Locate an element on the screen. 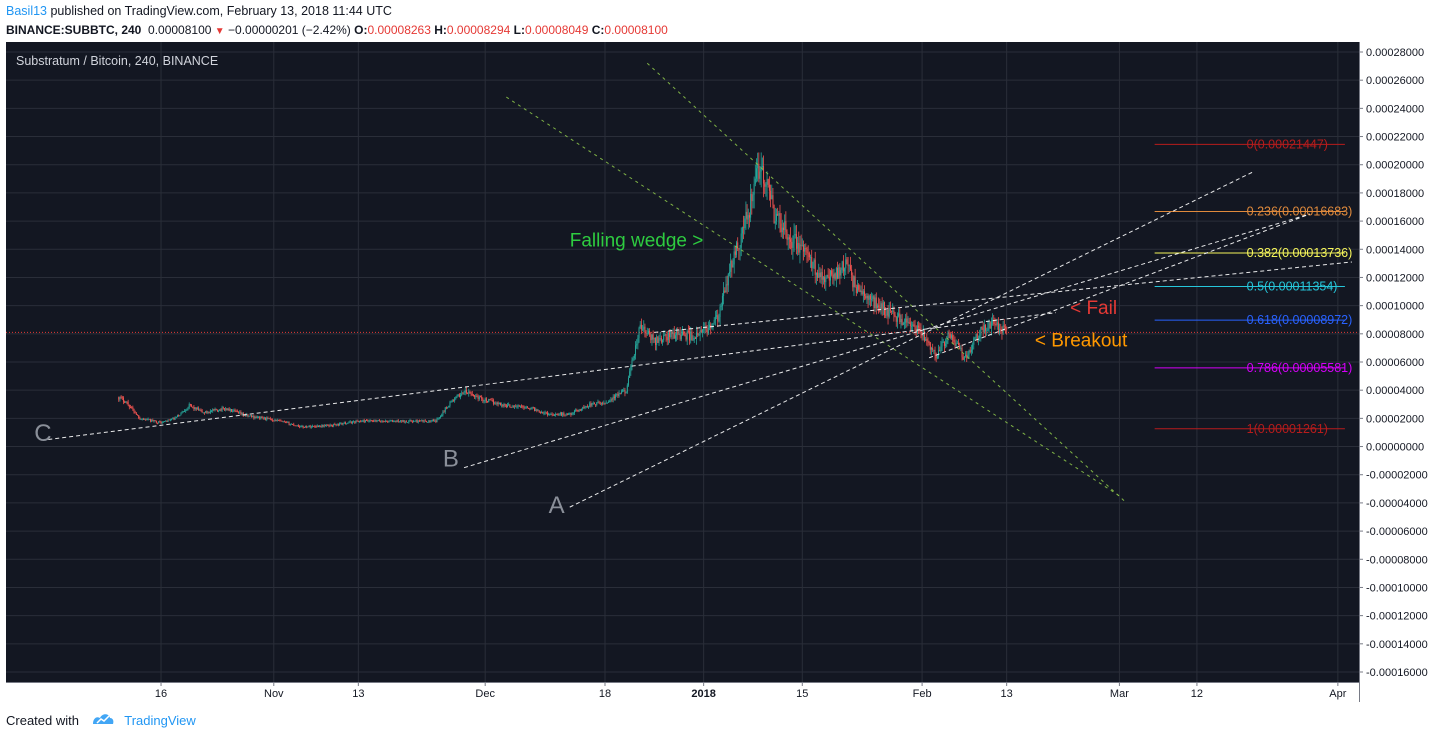 The width and height of the screenshot is (1438, 738). trendline-line-c is located at coordinates (552, 376).